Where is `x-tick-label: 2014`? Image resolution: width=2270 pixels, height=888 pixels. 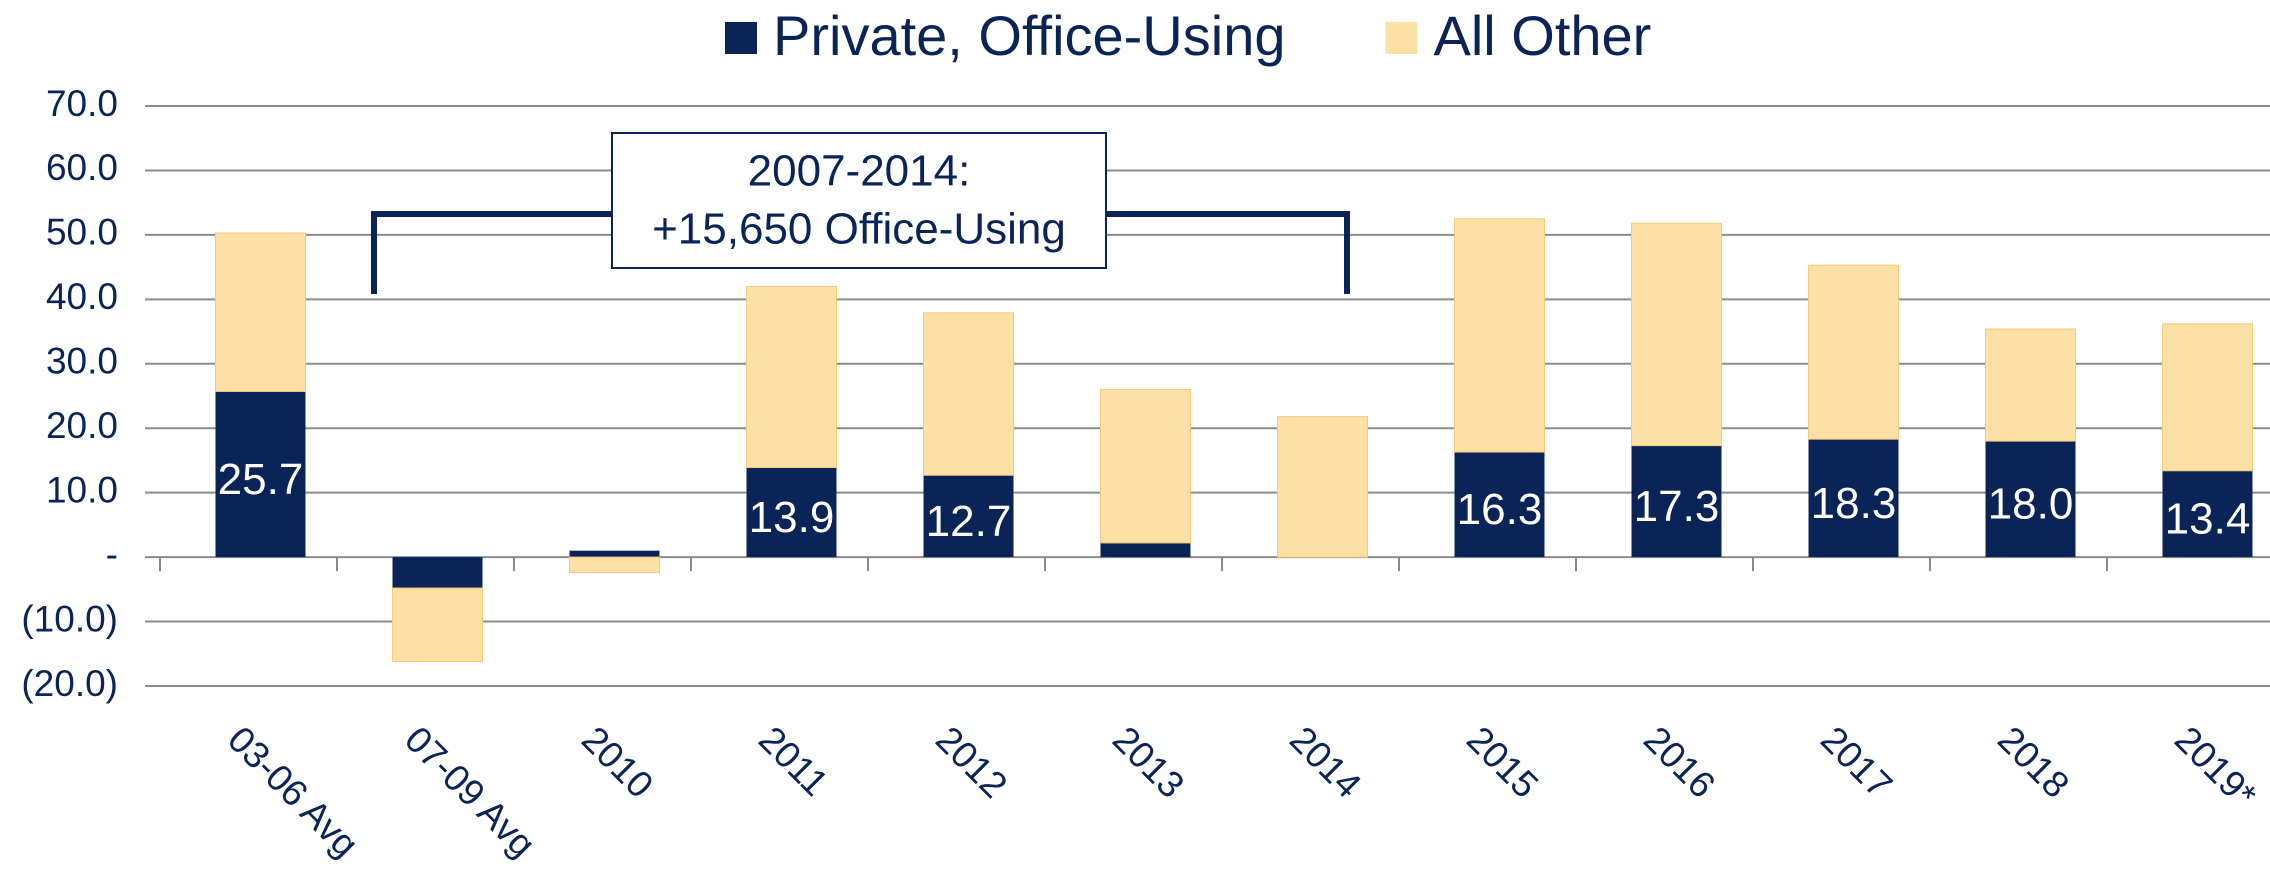
x-tick-label: 2014 is located at coordinates (1325, 762).